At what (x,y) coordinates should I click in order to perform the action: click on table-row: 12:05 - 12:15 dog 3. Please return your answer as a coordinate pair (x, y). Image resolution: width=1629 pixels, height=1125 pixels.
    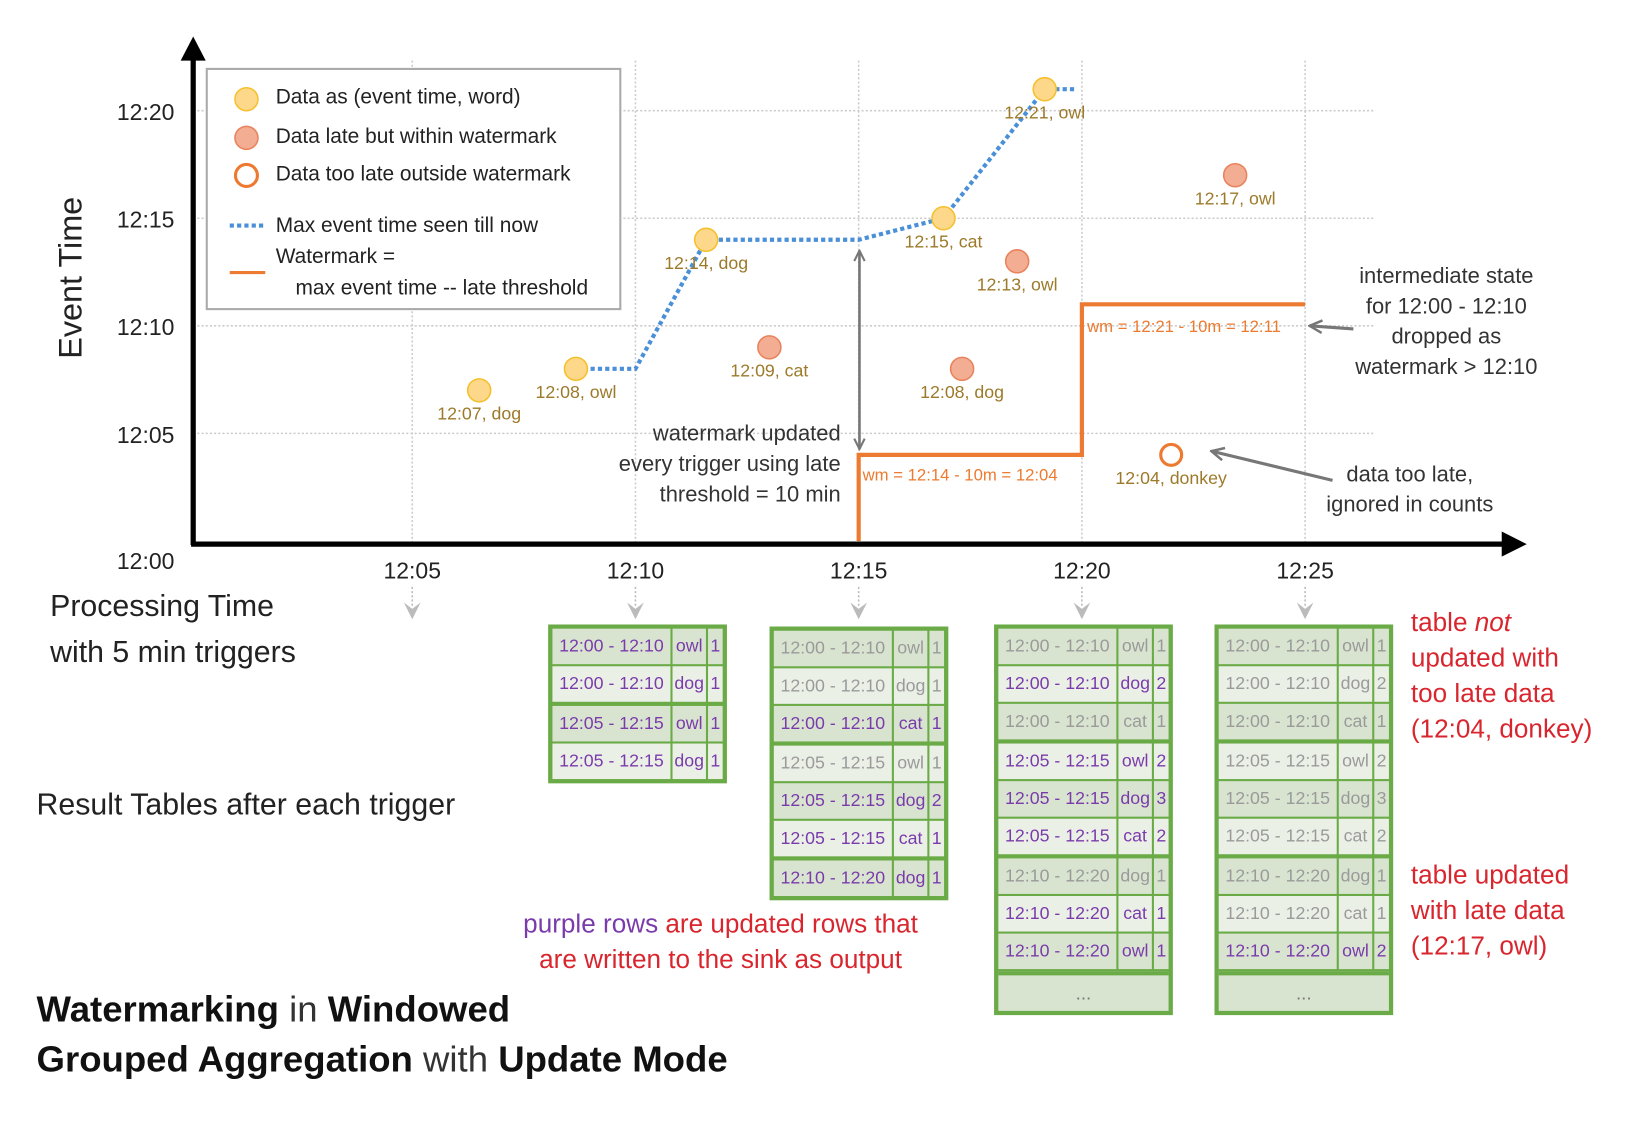
    Looking at the image, I should click on (1303, 799).